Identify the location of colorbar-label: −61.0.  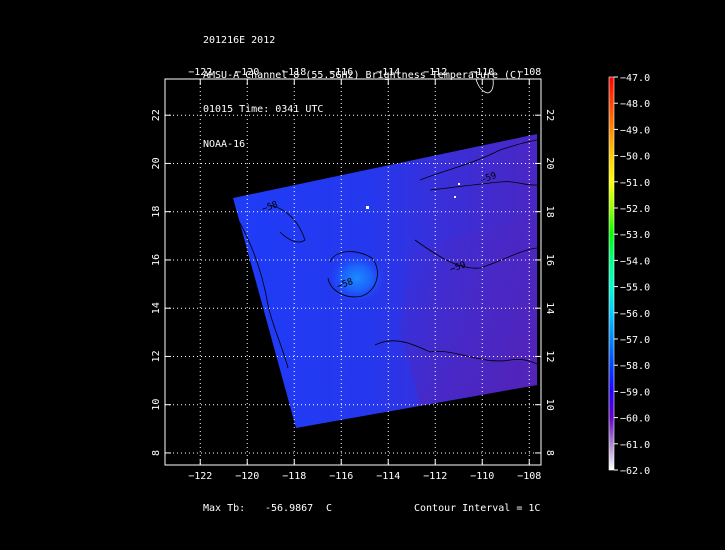
(635, 445).